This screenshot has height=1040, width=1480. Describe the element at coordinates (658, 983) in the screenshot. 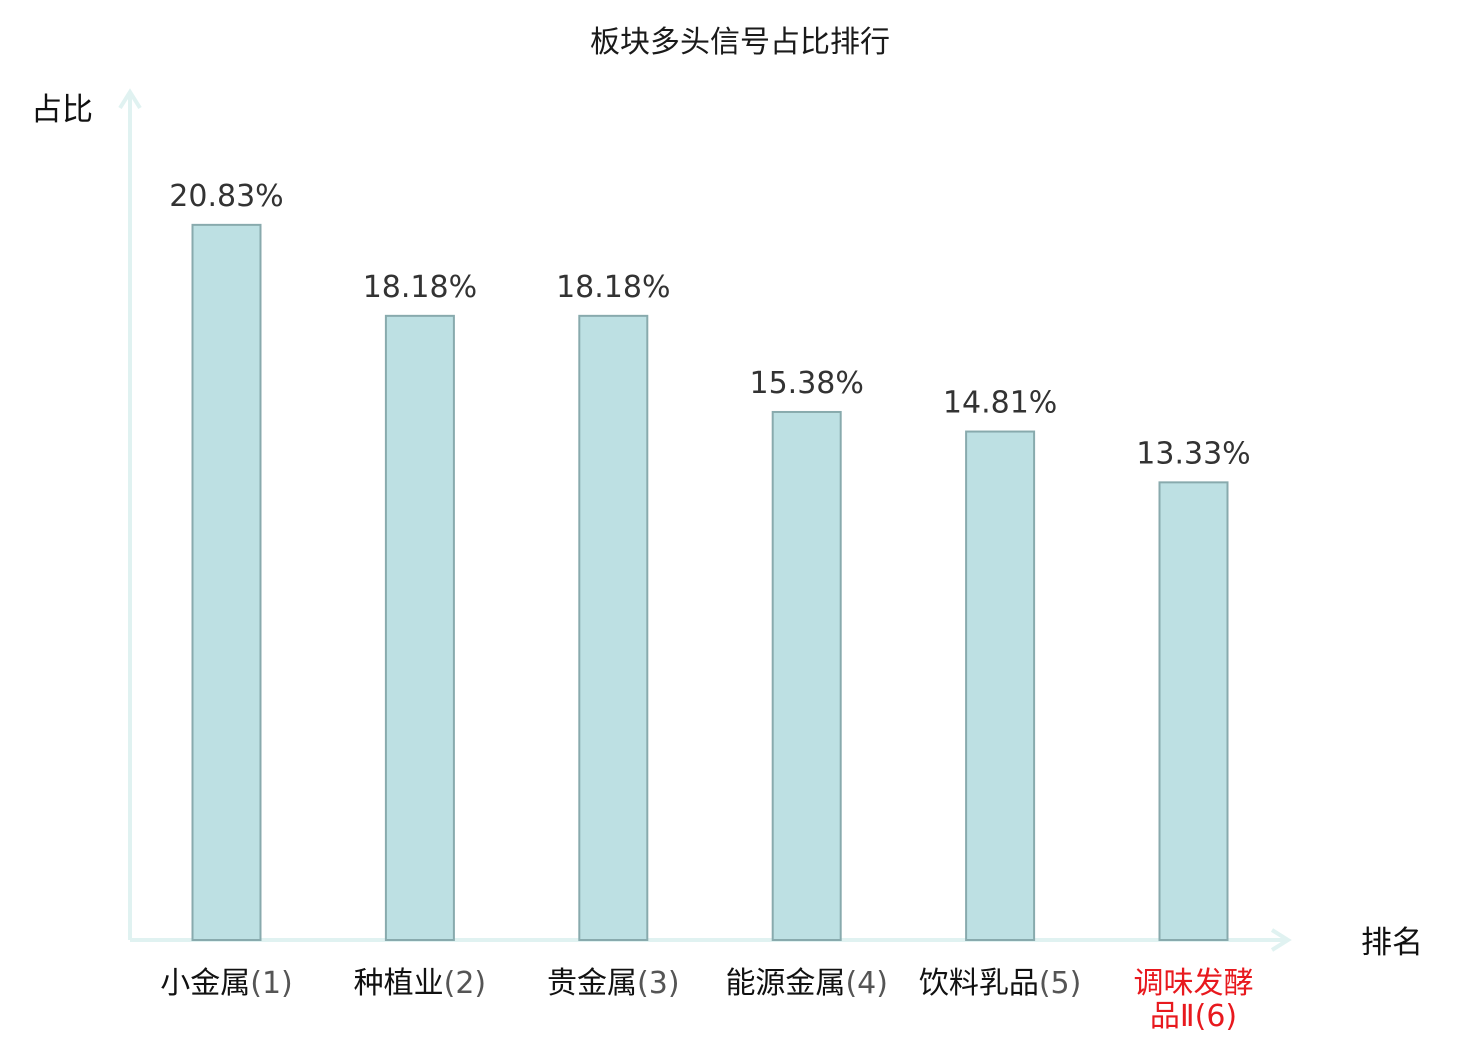

I see `category-rank: (3)` at that location.